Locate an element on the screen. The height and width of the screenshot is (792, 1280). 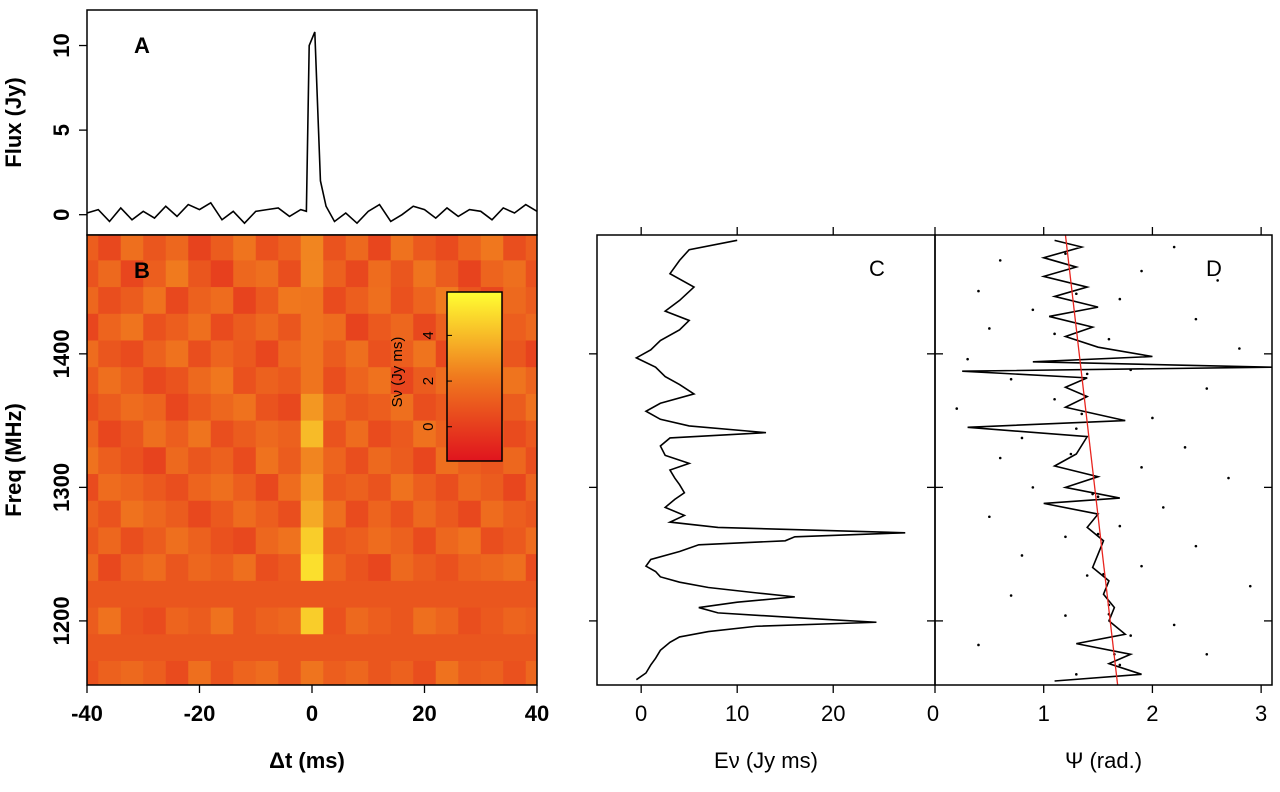
colorbar-tick-label: 2 is located at coordinates (428, 381).